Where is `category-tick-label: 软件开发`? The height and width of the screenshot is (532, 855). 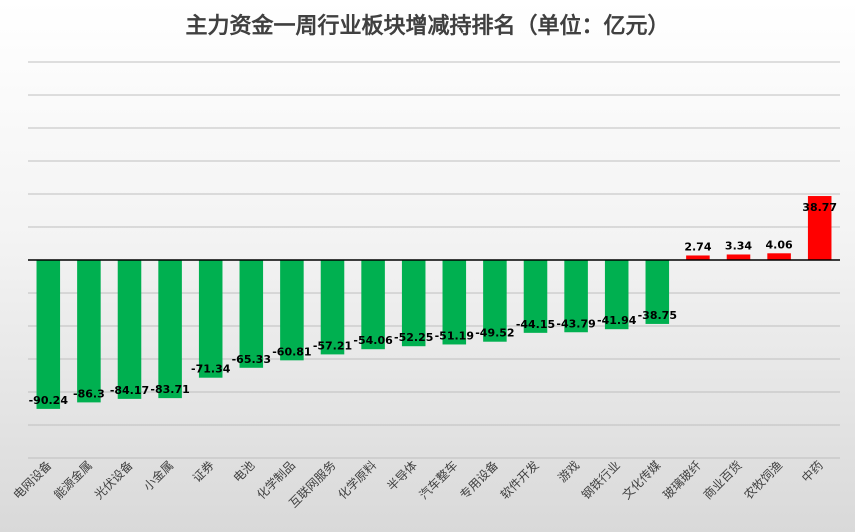
category-tick-label: 软件开发 is located at coordinates (519, 480).